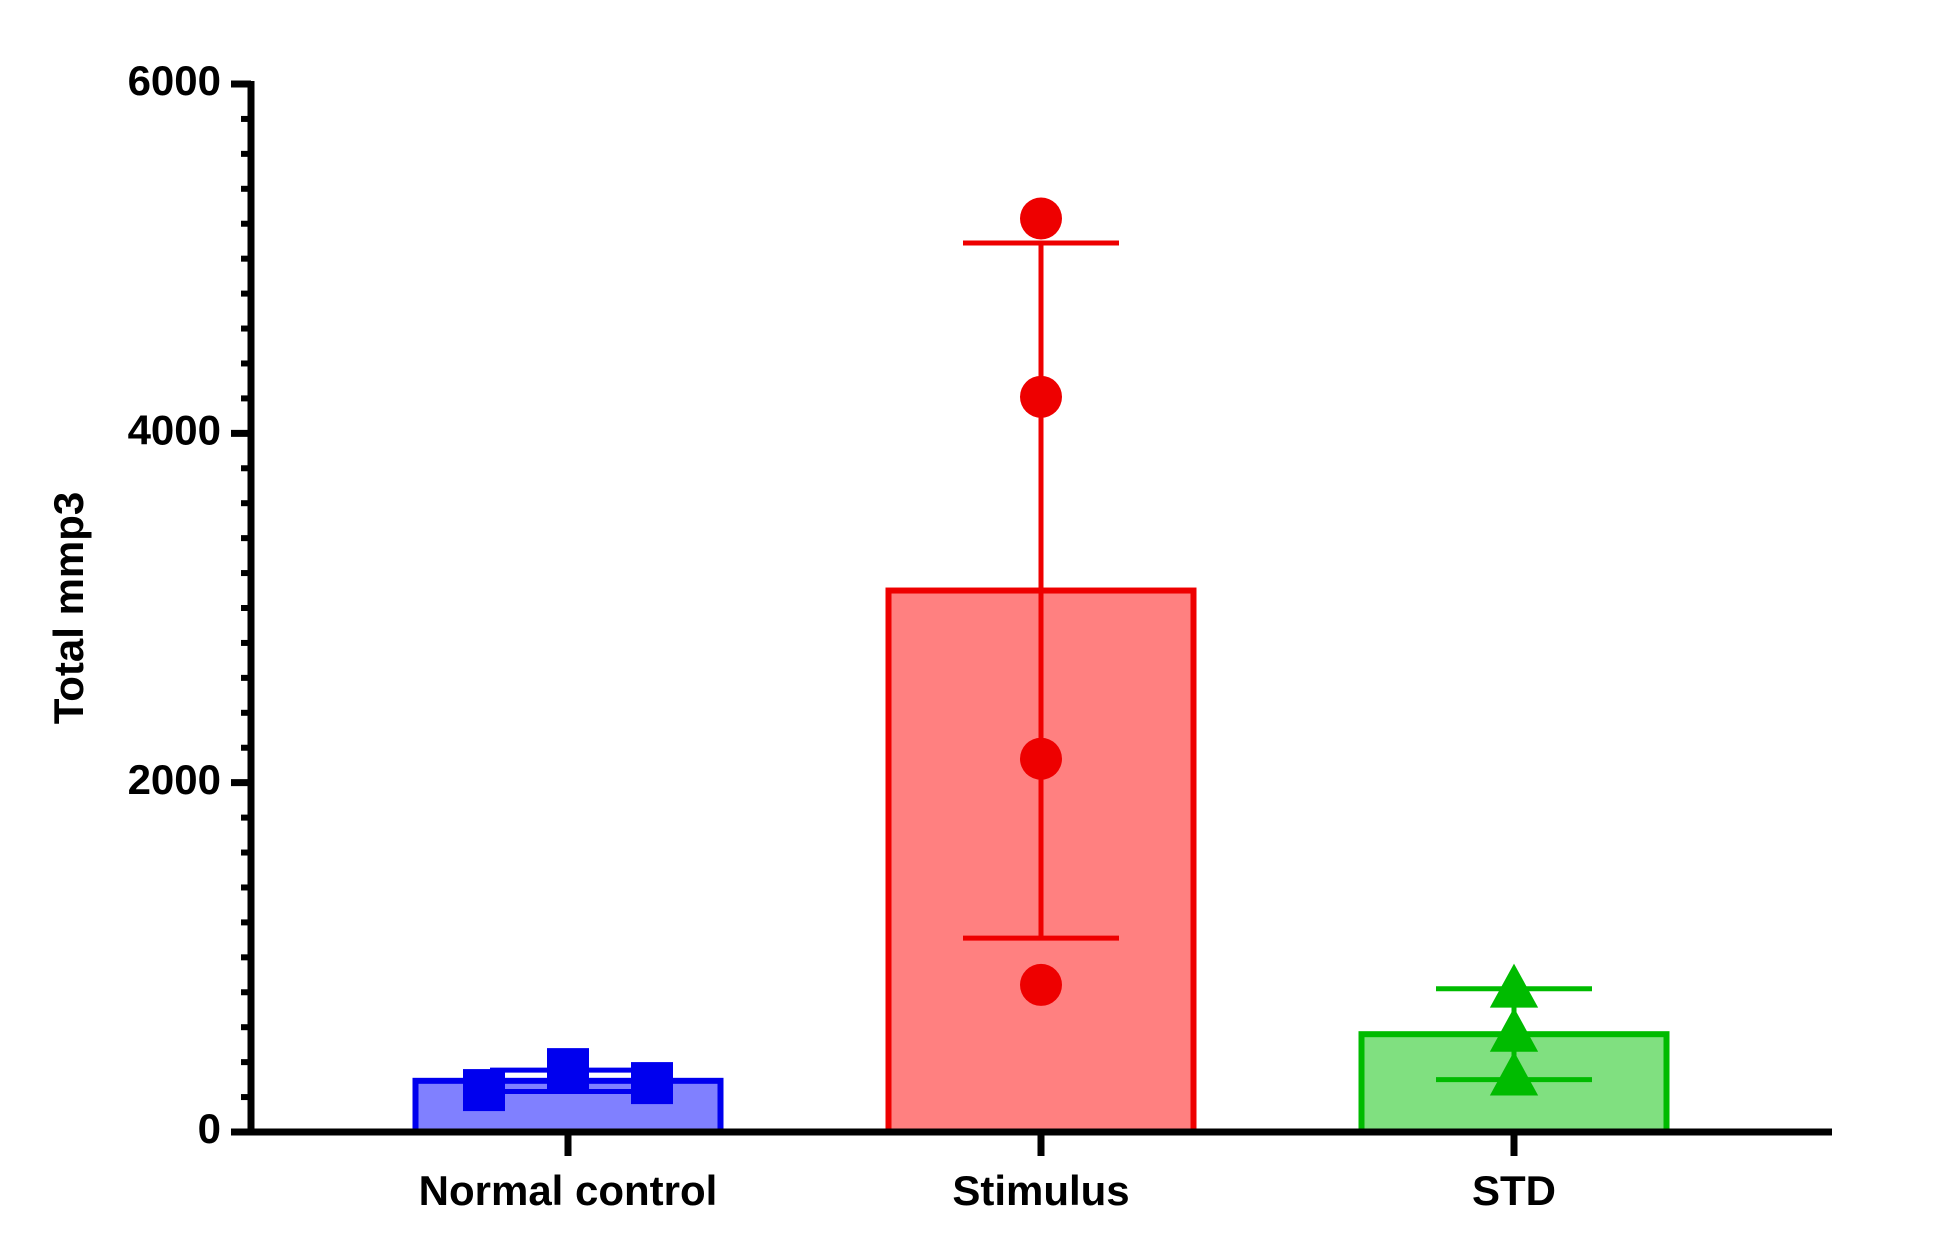  What do you see at coordinates (174, 779) in the screenshot?
I see `y-tick-label: 2000` at bounding box center [174, 779].